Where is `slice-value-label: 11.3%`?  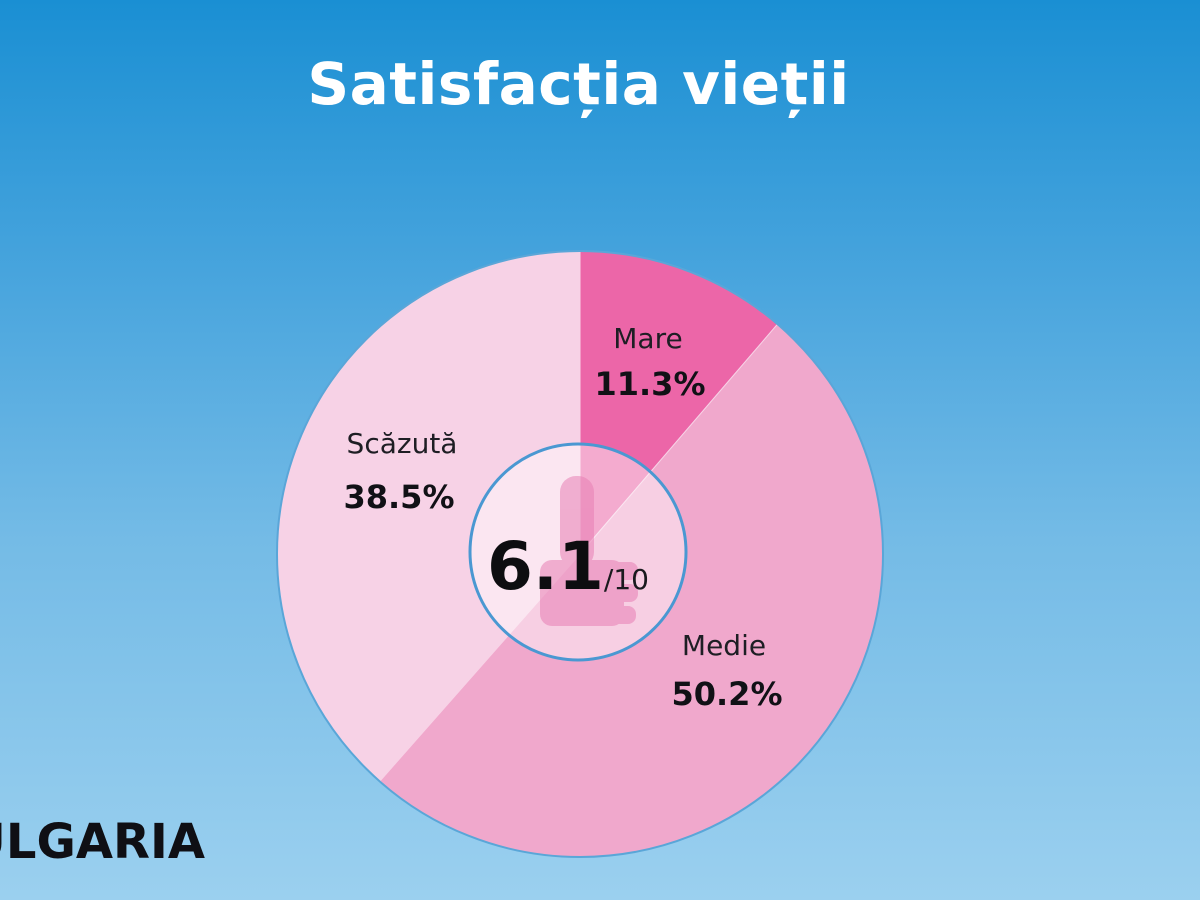 slice-value-label: 11.3% is located at coordinates (649, 384).